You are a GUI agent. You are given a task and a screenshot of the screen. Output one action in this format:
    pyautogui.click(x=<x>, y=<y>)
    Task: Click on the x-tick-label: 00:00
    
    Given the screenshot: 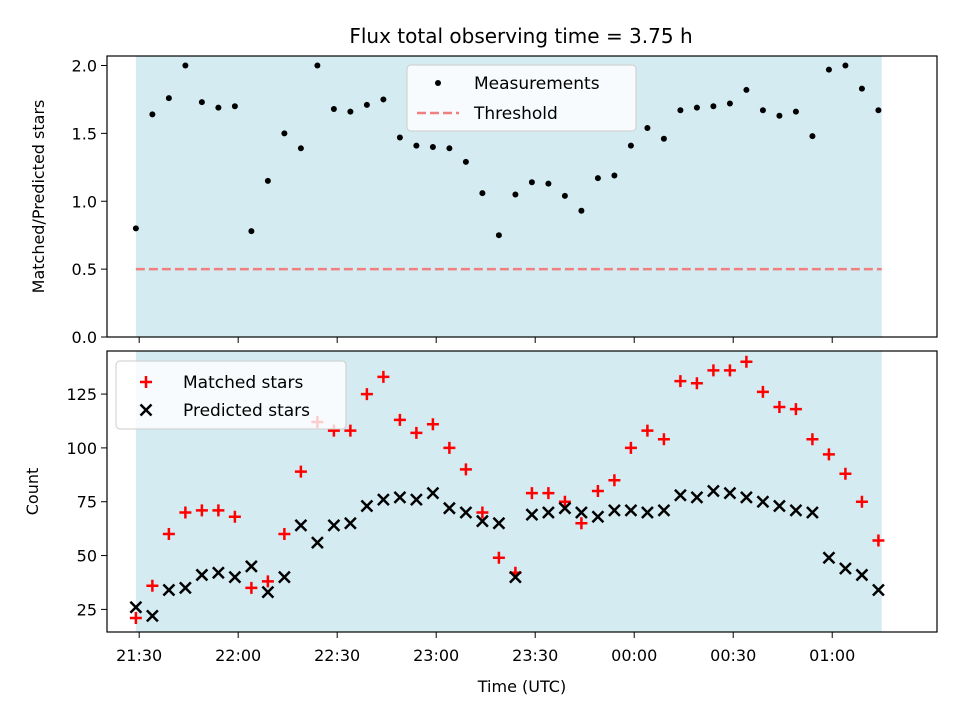 What is the action you would take?
    pyautogui.click(x=634, y=655)
    